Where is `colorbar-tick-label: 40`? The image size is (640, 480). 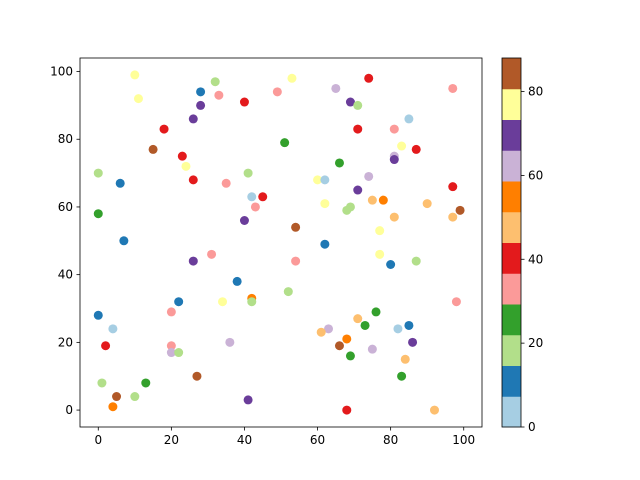 colorbar-tick-label: 40 is located at coordinates (535, 259).